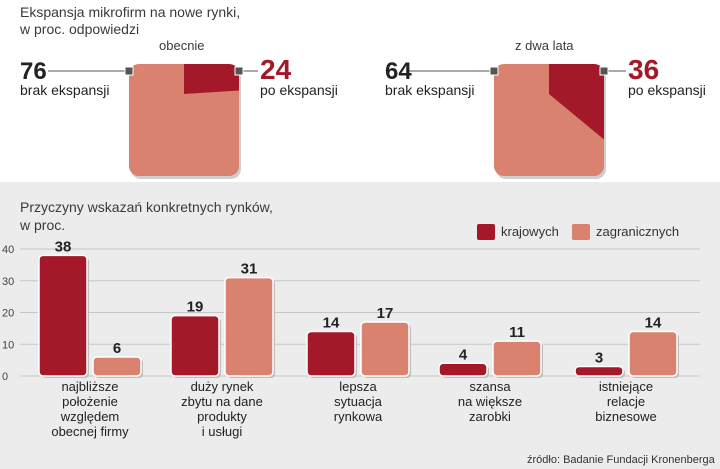  I want to click on bar-value-label: 19, so click(195, 307).